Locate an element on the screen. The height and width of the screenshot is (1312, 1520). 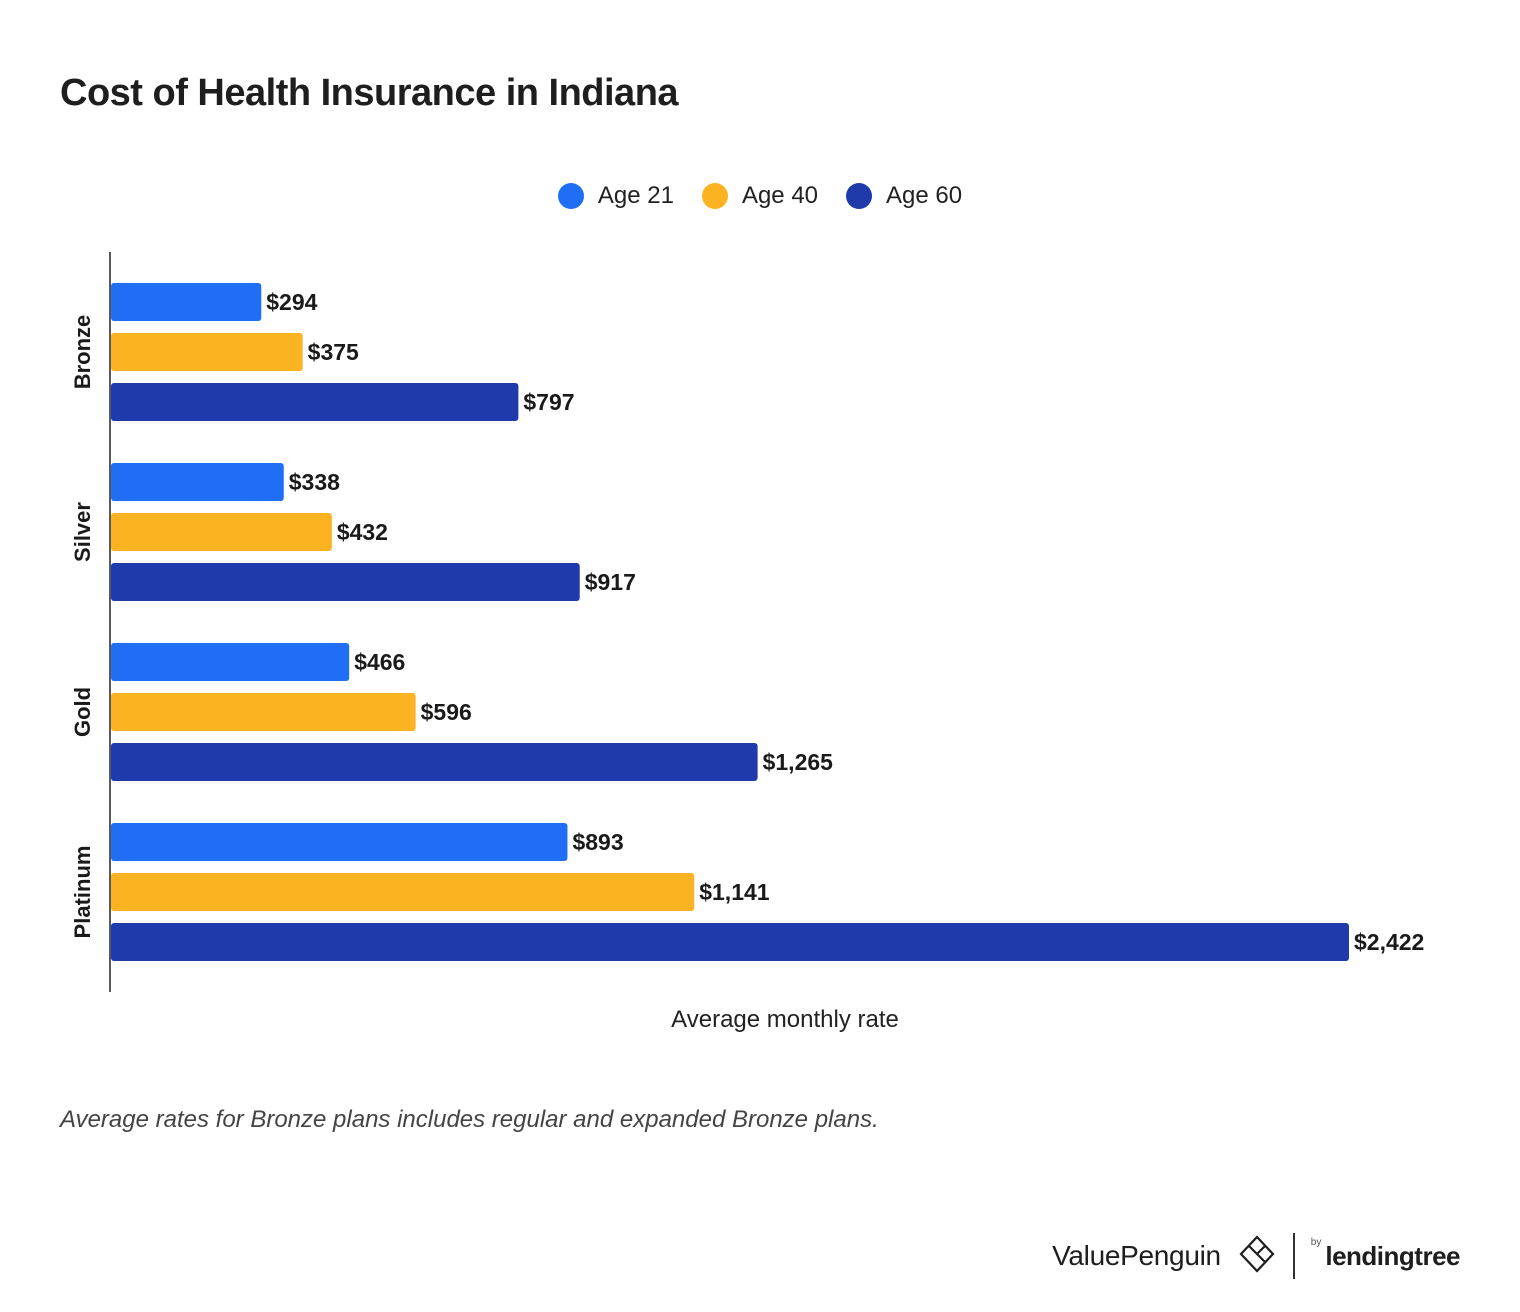
valuepenguin-logo-icon is located at coordinates (1257, 1256).